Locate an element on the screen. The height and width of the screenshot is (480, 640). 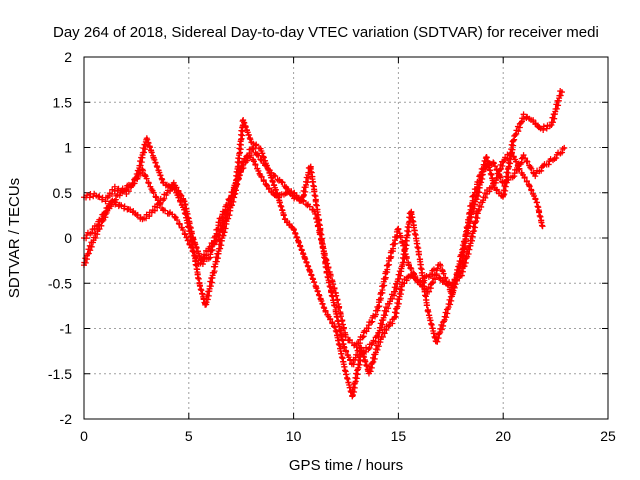
y-axis-label: SDTVAR / TECUs is located at coordinates (14, 238).